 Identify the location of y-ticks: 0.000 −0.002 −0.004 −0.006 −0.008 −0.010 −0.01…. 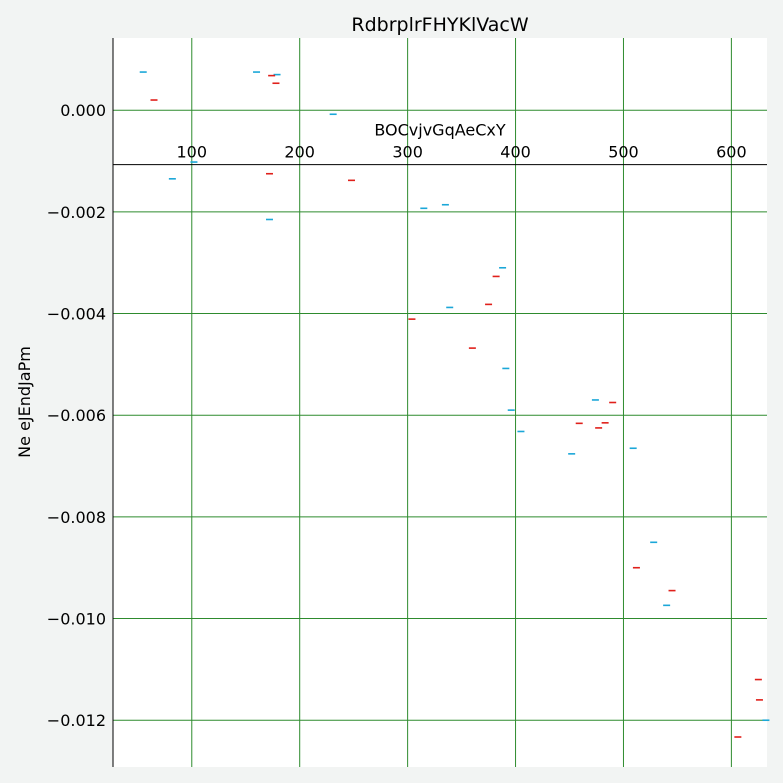
(76, 415).